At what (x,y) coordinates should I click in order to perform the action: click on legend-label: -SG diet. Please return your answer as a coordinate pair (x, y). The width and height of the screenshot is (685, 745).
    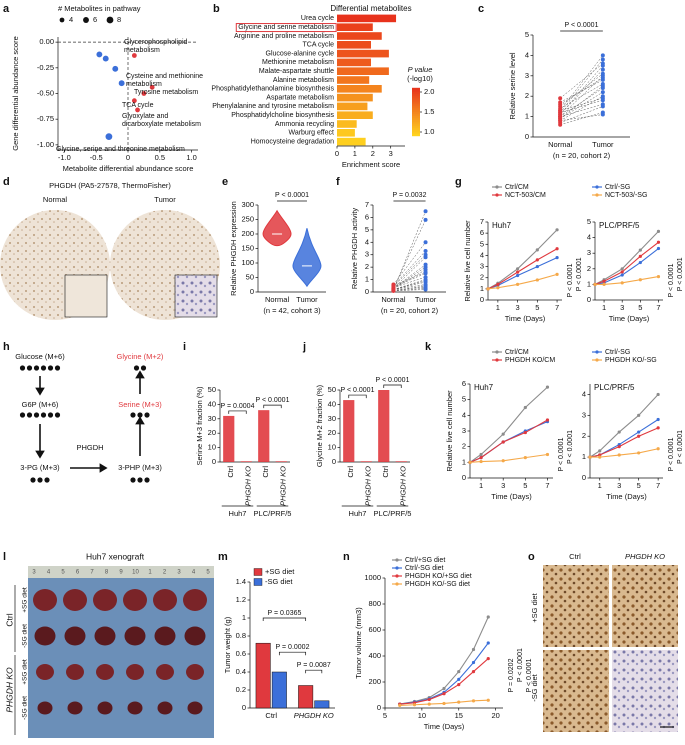
    Looking at the image, I should click on (279, 581).